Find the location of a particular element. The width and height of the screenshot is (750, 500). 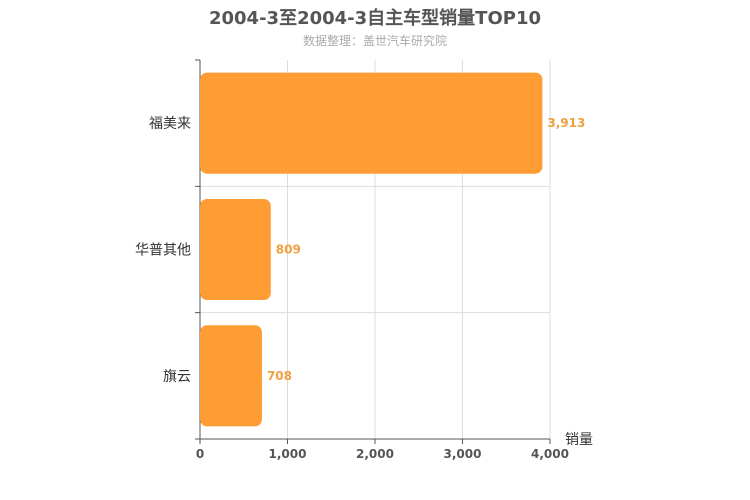

x-tick-label: 1,000 is located at coordinates (288, 454).